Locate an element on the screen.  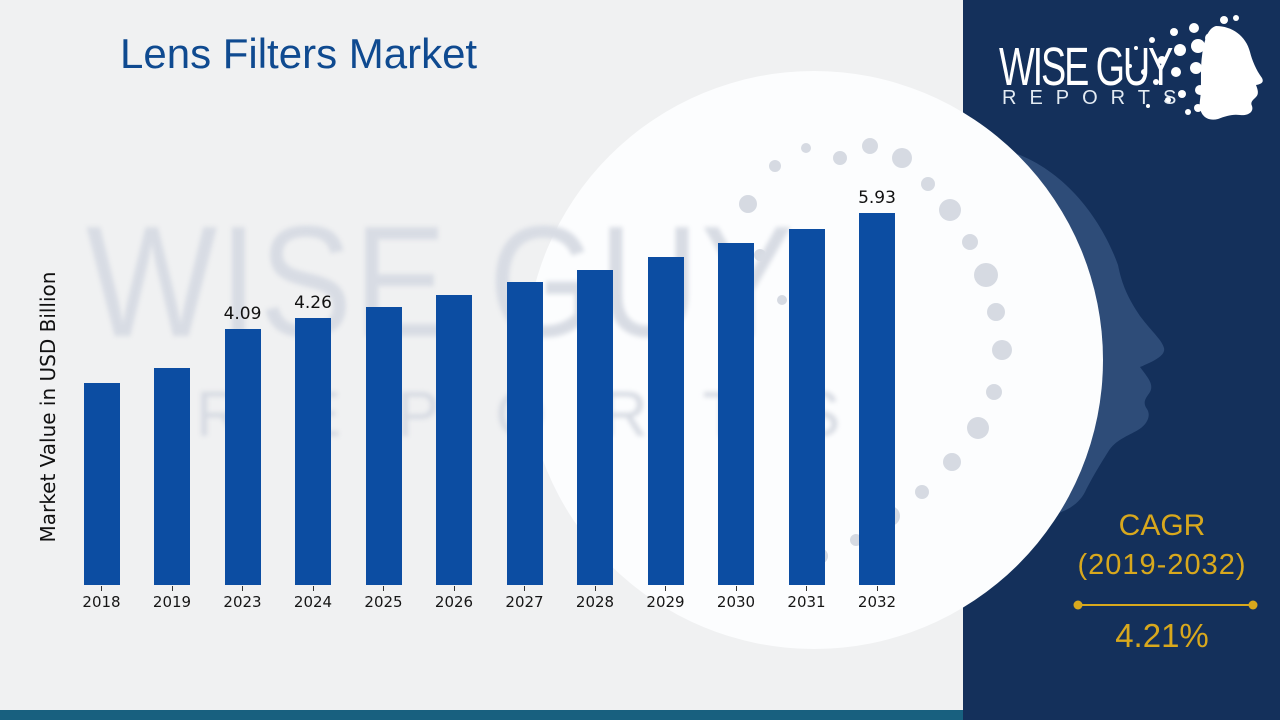
bar-2028 is located at coordinates (595, 427).